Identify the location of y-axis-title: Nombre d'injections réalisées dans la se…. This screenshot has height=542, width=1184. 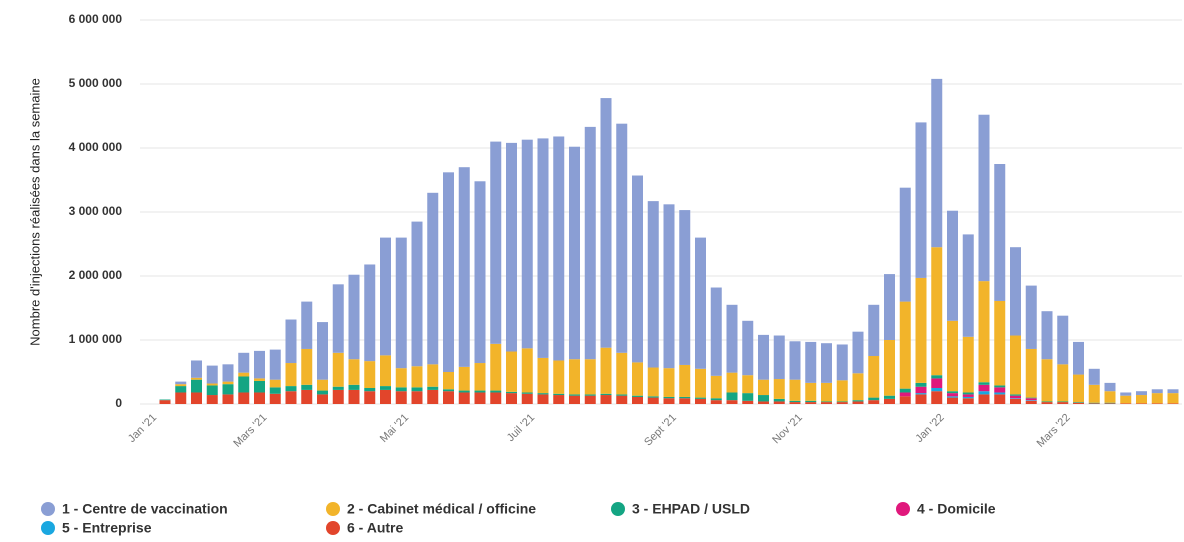
(34, 212).